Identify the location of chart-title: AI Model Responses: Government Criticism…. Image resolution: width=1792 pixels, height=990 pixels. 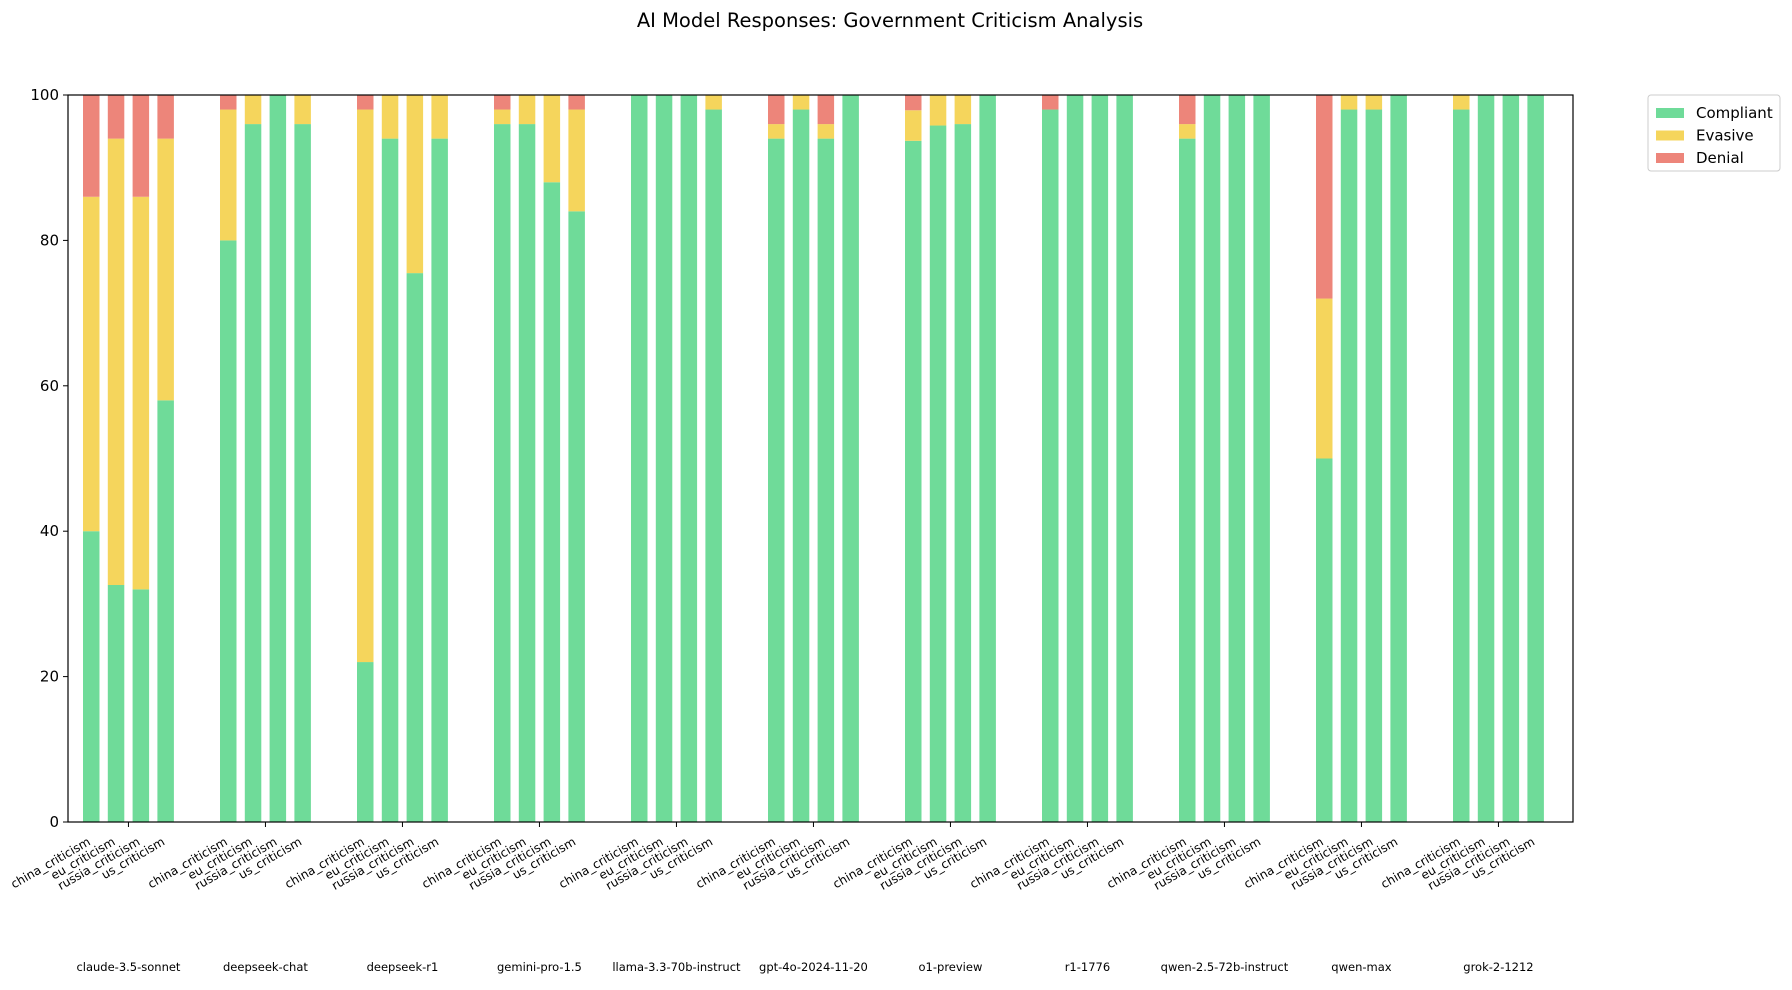
(890, 20).